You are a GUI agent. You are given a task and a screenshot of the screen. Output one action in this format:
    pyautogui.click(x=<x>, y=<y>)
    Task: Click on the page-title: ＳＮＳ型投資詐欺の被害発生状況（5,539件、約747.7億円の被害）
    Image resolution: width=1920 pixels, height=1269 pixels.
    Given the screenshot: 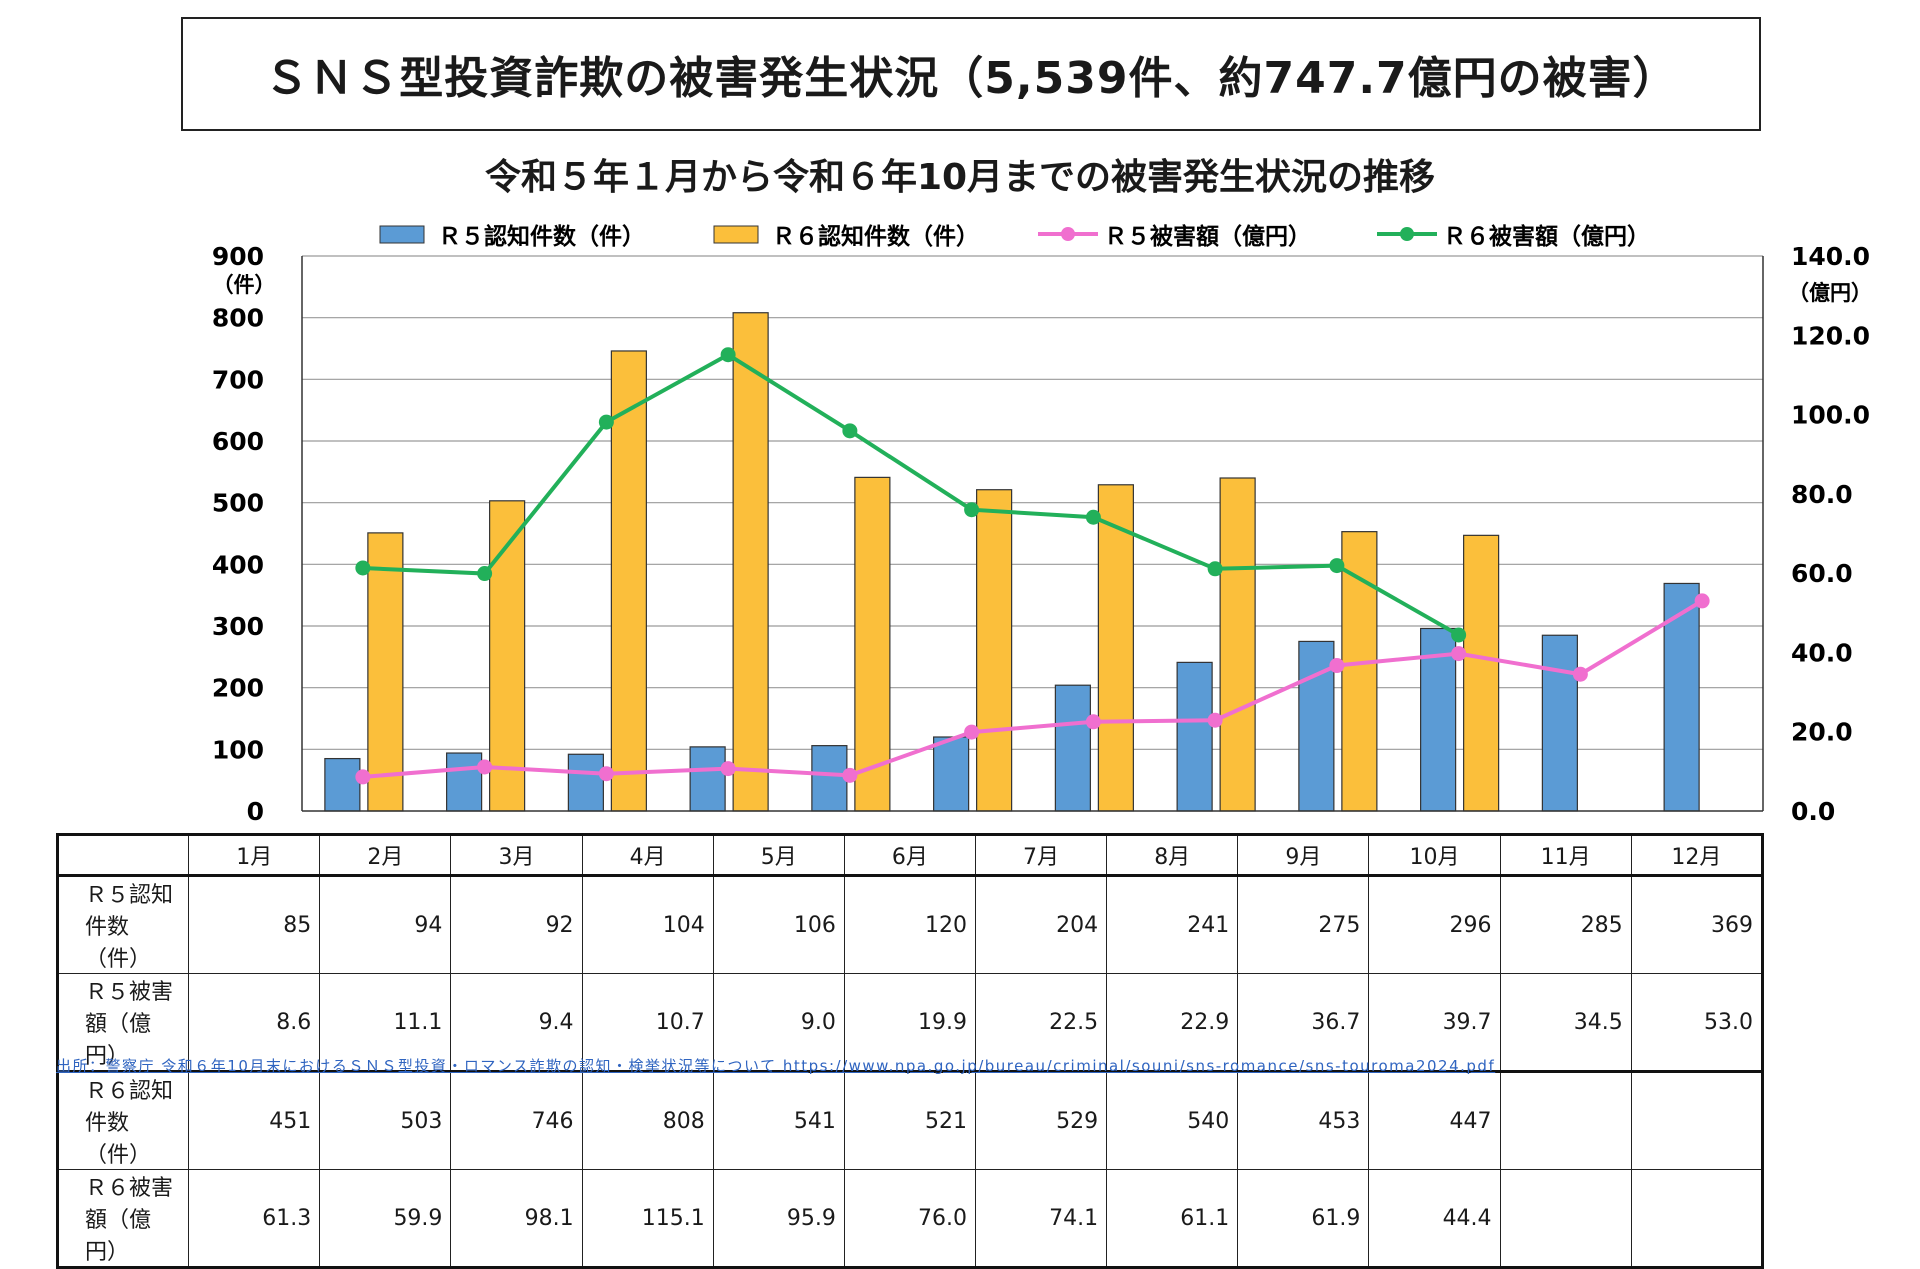 What is the action you would take?
    pyautogui.click(x=971, y=78)
    